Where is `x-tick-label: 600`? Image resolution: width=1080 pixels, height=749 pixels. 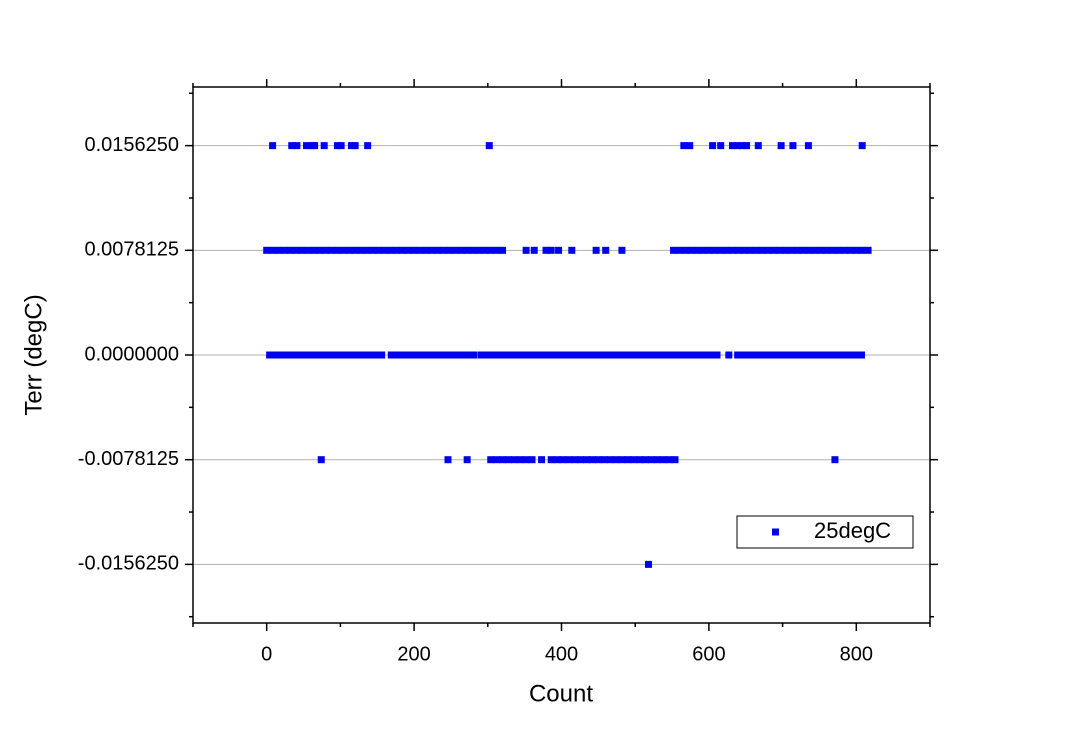
x-tick-label: 600 is located at coordinates (708, 654).